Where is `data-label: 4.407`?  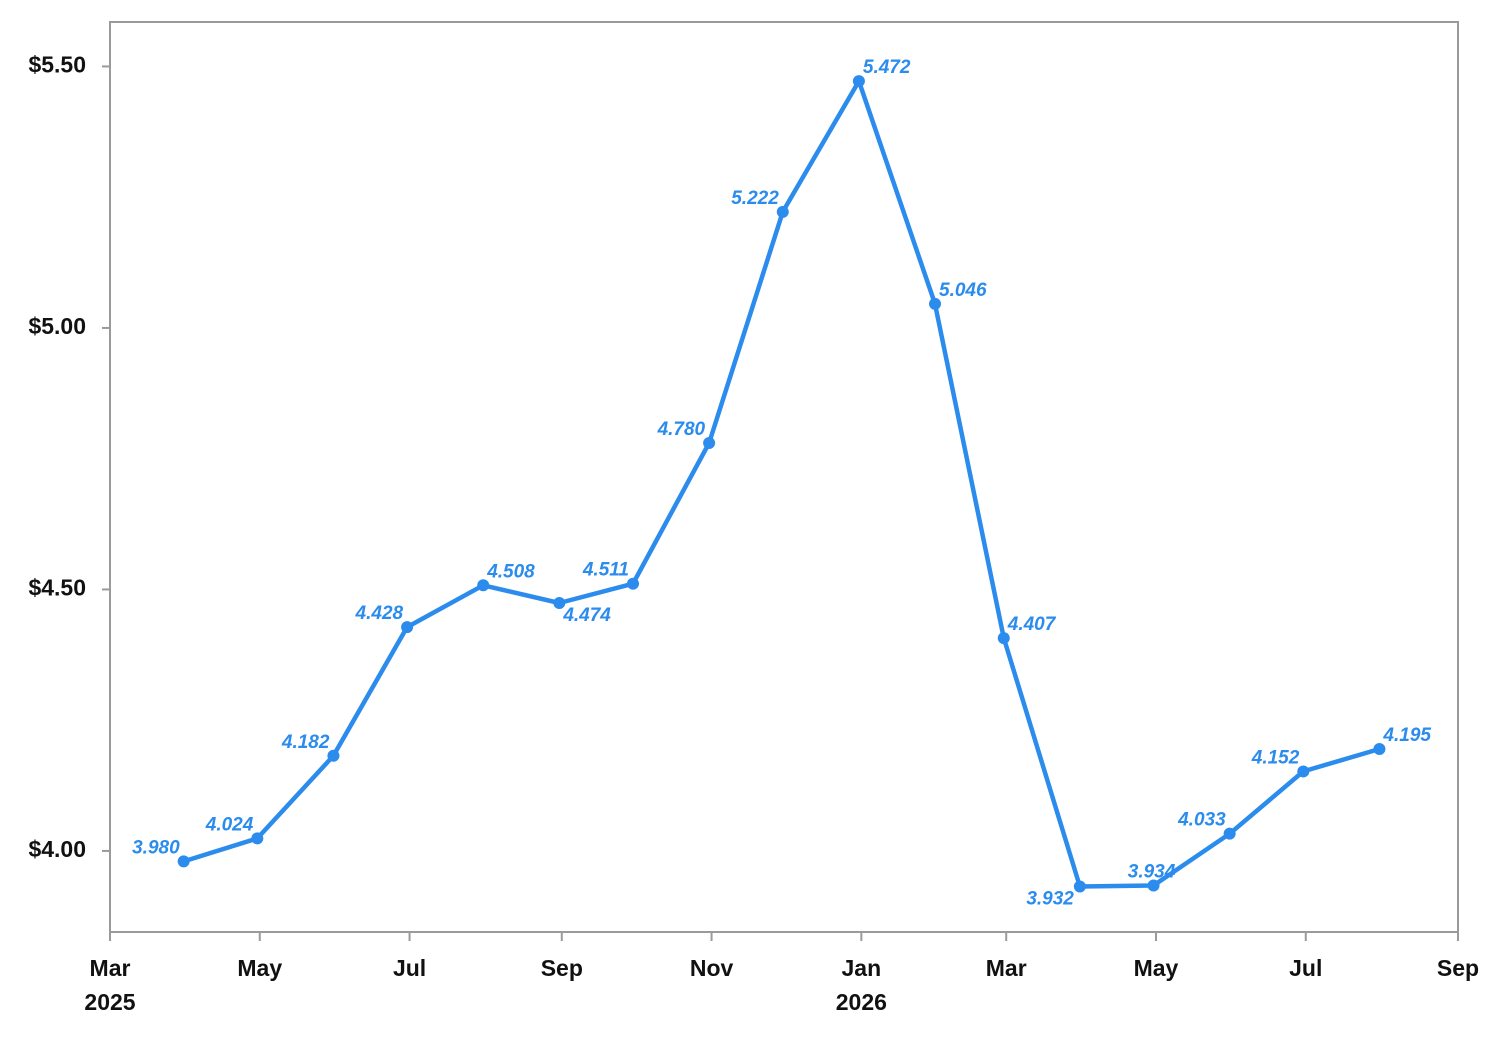
data-label: 4.407 is located at coordinates (1032, 624).